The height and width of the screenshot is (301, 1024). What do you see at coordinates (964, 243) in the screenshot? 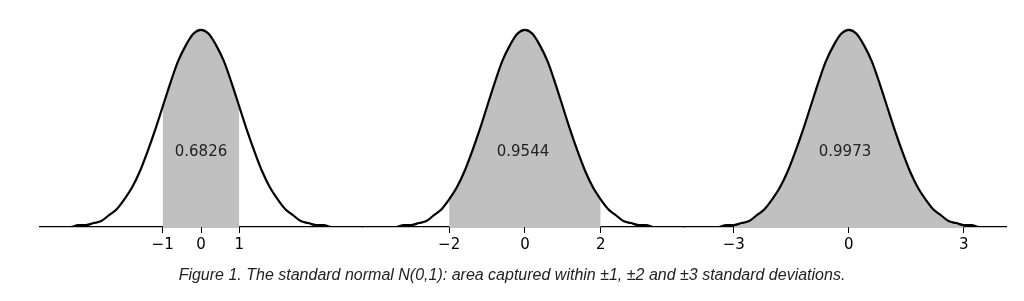
I see `x-tick-label: 3` at bounding box center [964, 243].